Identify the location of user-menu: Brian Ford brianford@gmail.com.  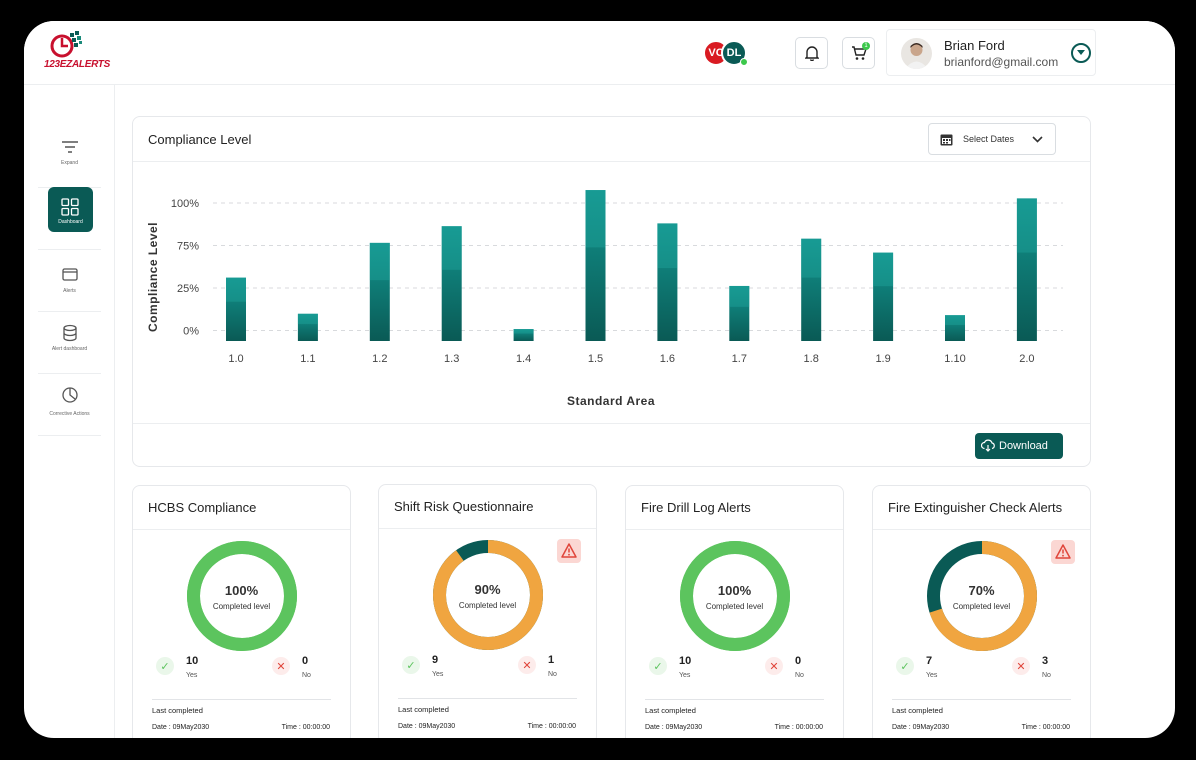
(991, 52).